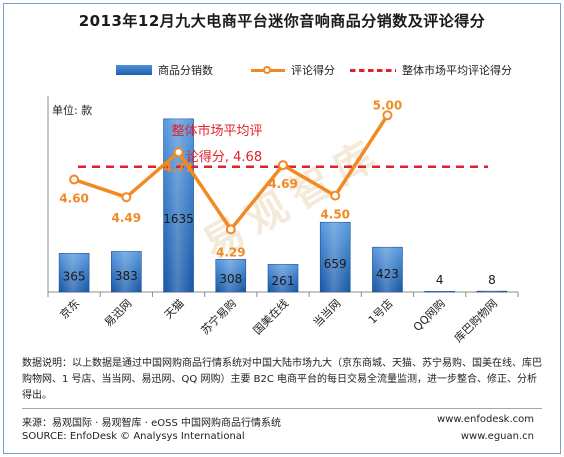  What do you see at coordinates (335, 264) in the screenshot?
I see `bar-value-label: 659` at bounding box center [335, 264].